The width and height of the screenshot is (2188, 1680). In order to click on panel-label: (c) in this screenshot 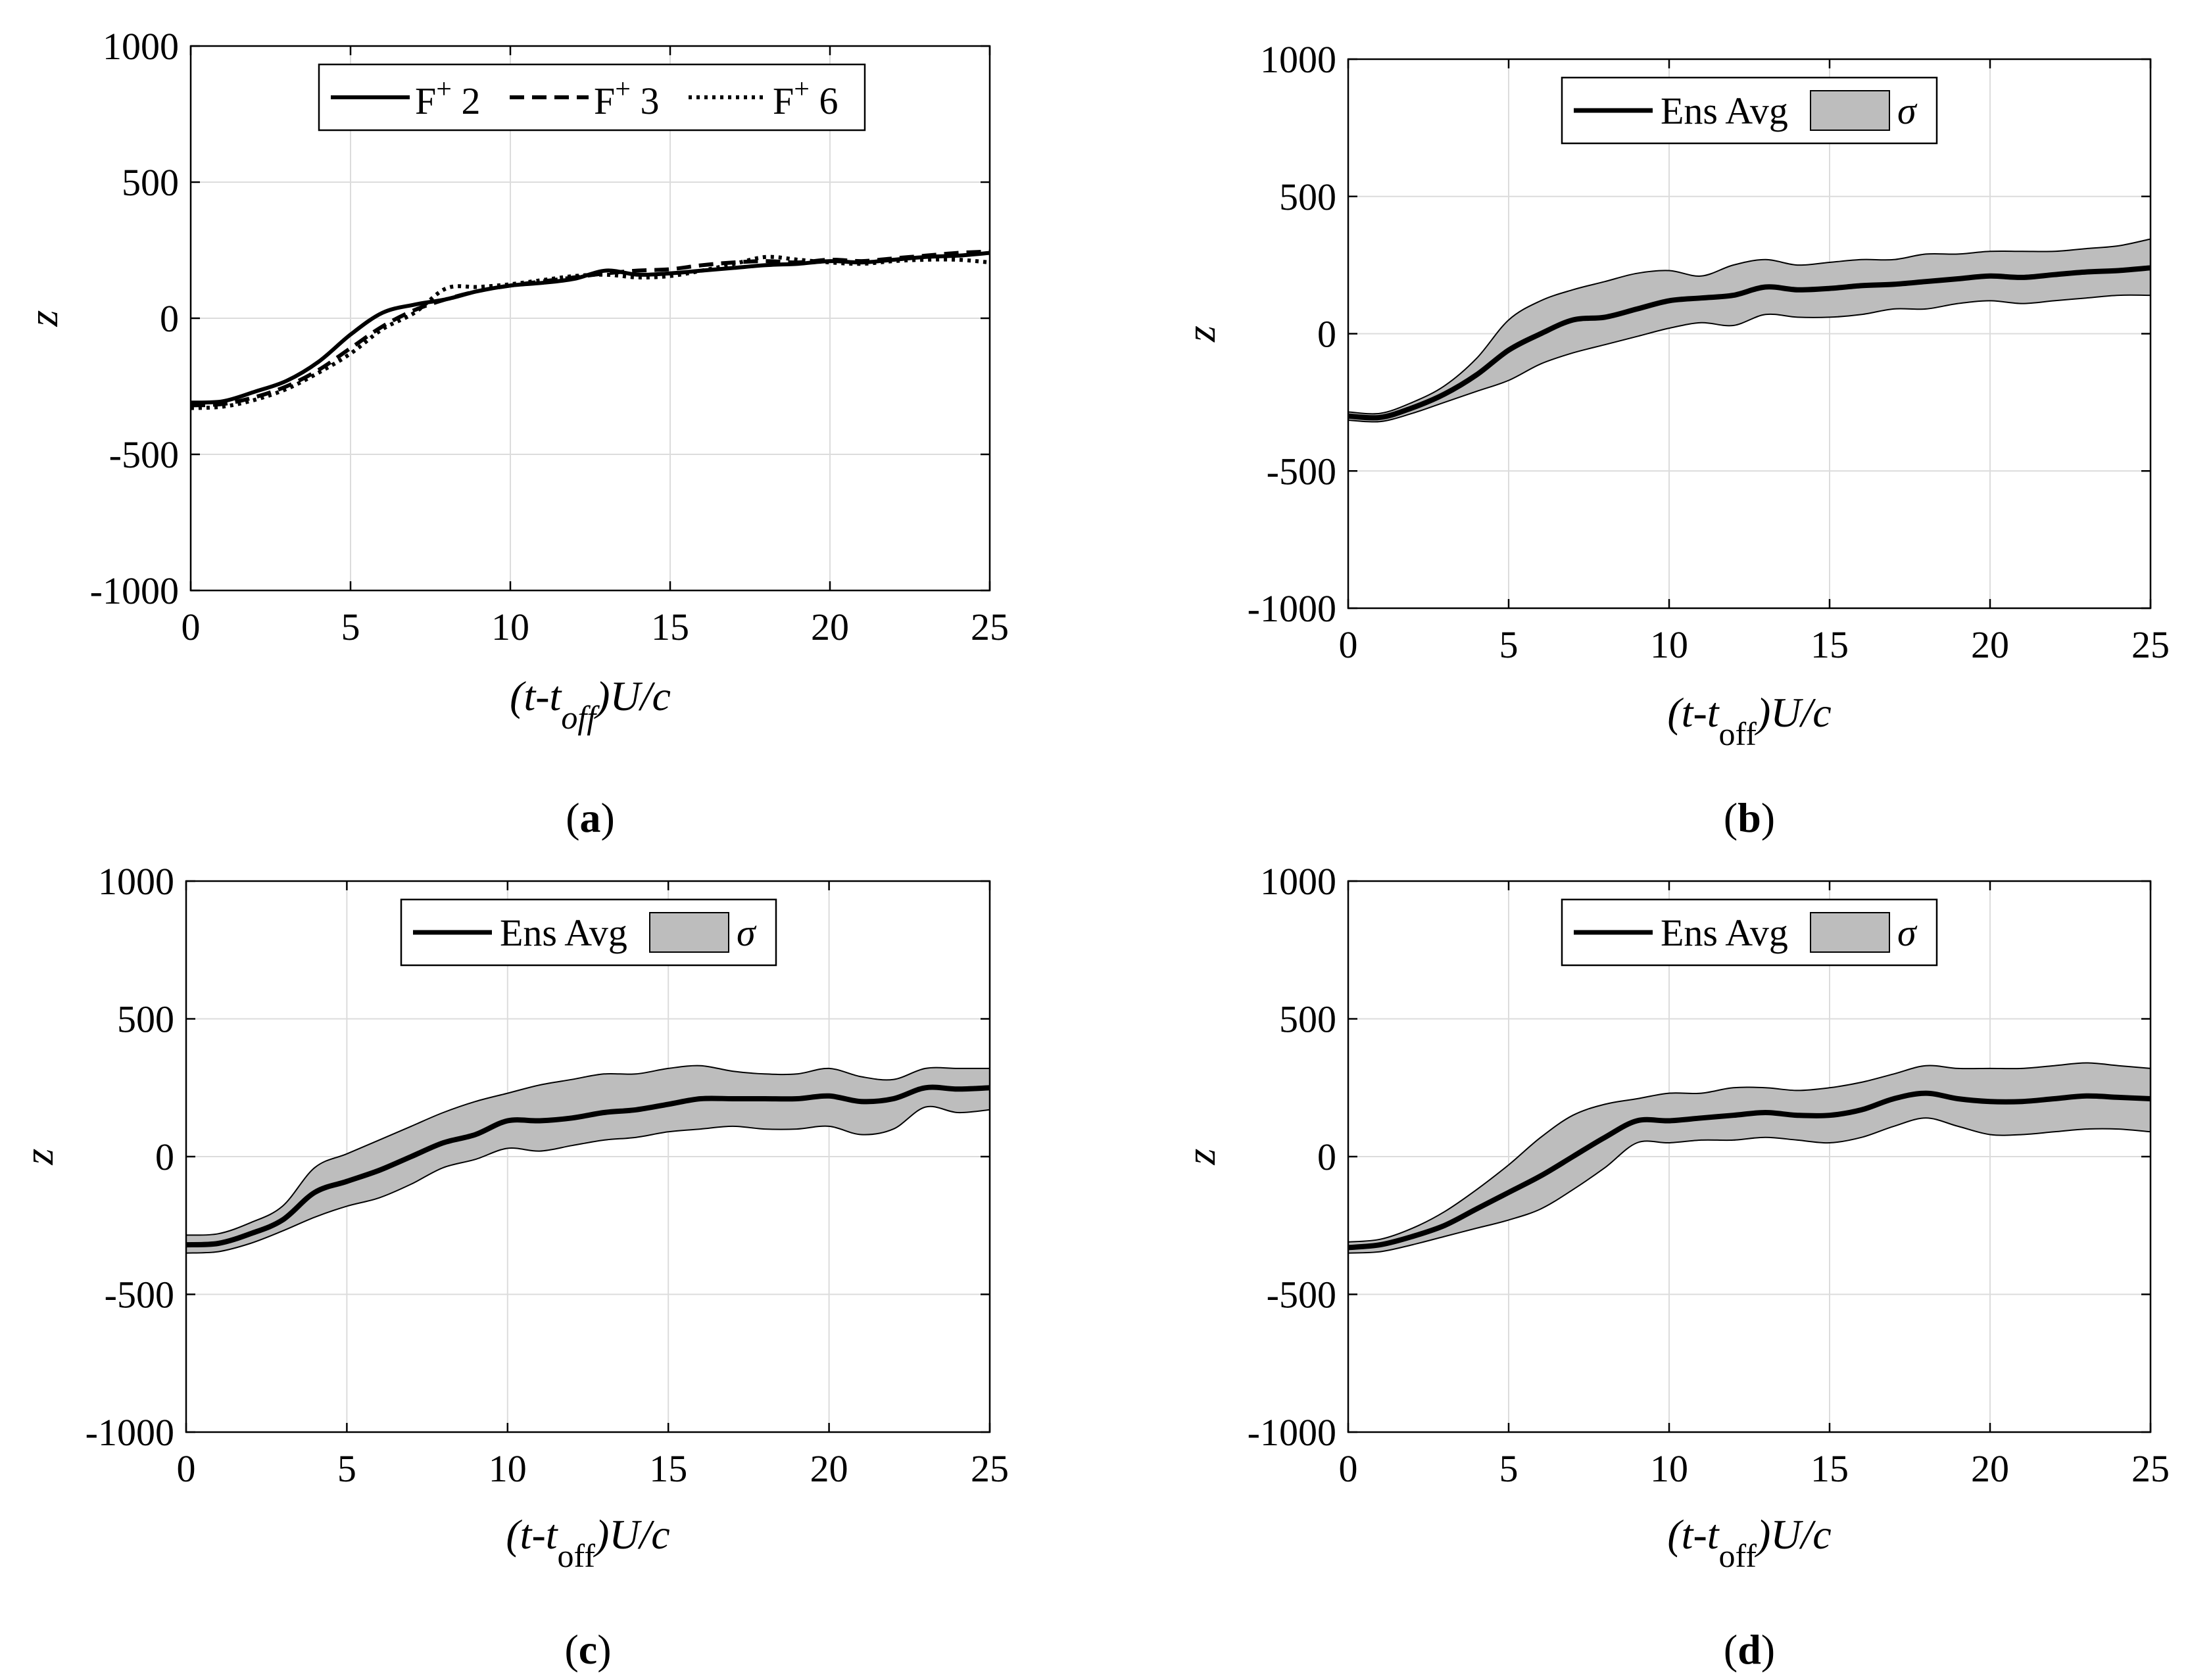, I will do `click(587, 1649)`.